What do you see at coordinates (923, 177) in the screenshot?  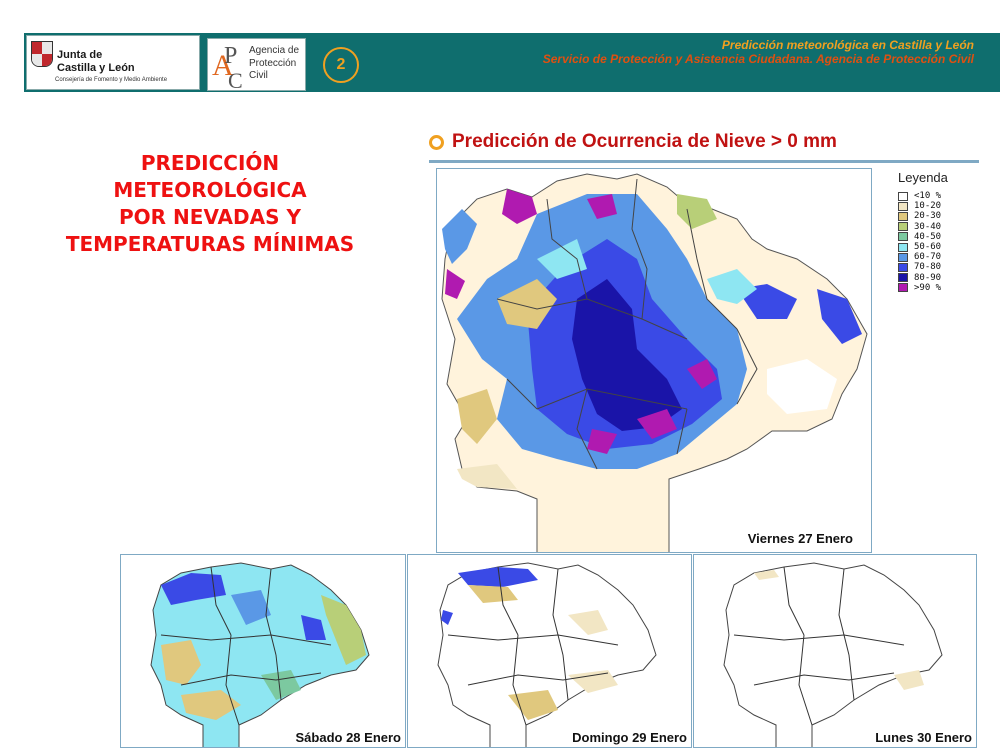 I see `legend-title: Leyenda` at bounding box center [923, 177].